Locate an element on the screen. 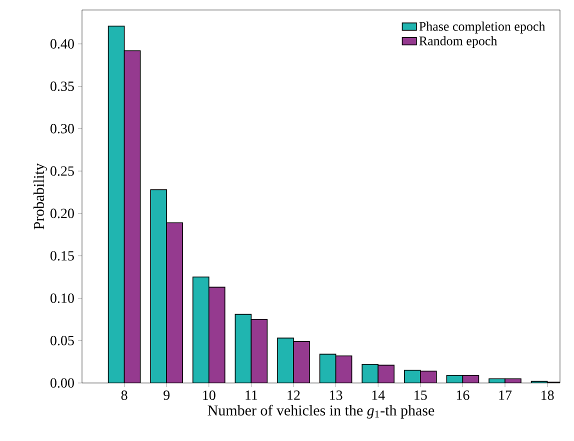 This screenshot has height=441, width=574. x-tick-label: 8 is located at coordinates (124, 395).